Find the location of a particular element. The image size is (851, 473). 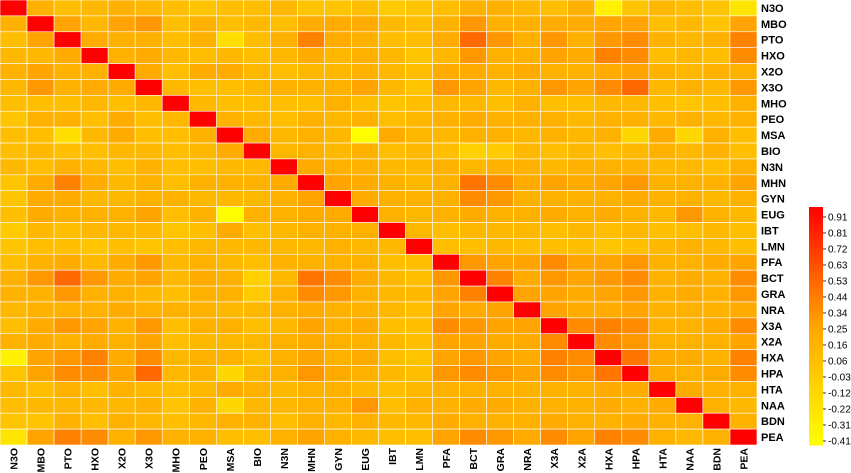

heatmap-cell-gyn-bct is located at coordinates (473, 198).